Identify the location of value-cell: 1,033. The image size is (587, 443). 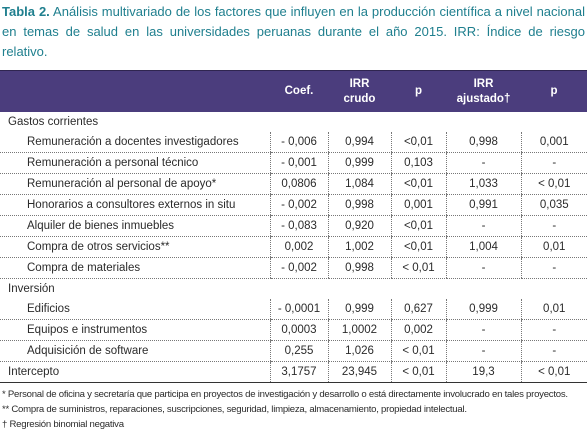
(483, 184).